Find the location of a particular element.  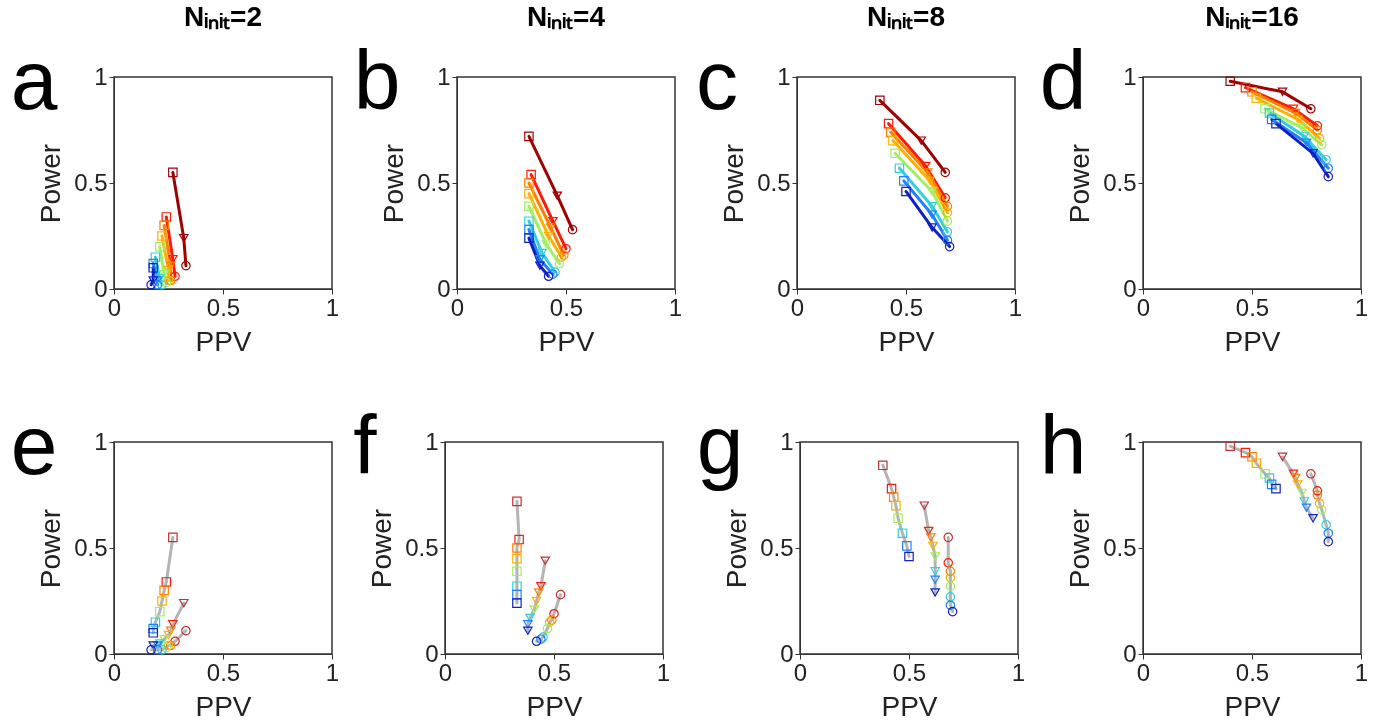

chart-title: Nᵢₙᵢₜ=2 is located at coordinates (223, 16).